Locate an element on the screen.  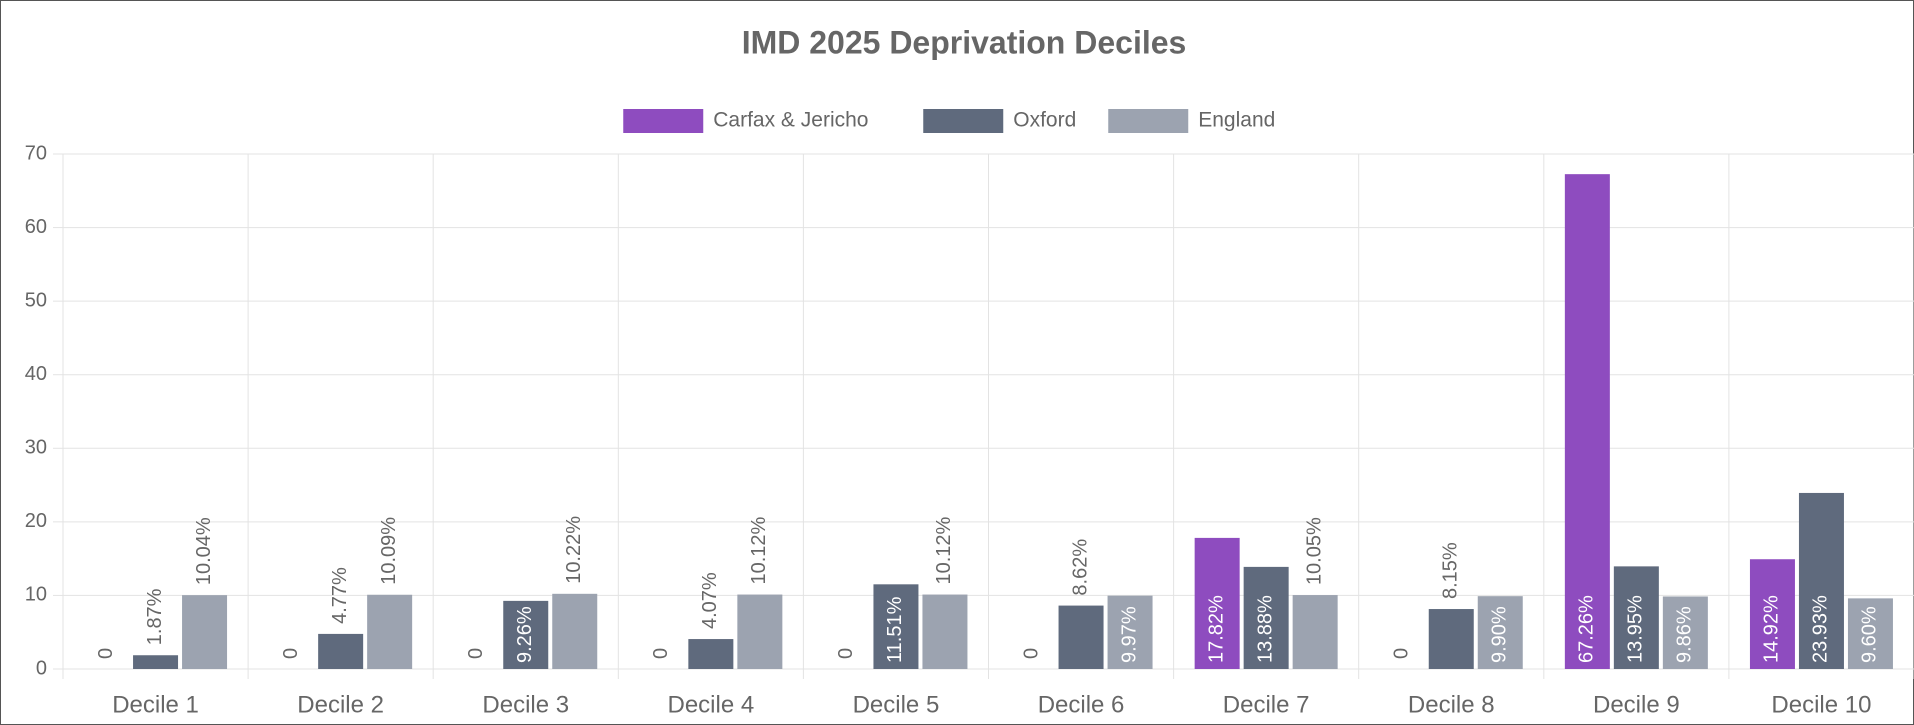
data-label: 9.26% is located at coordinates (525, 634).